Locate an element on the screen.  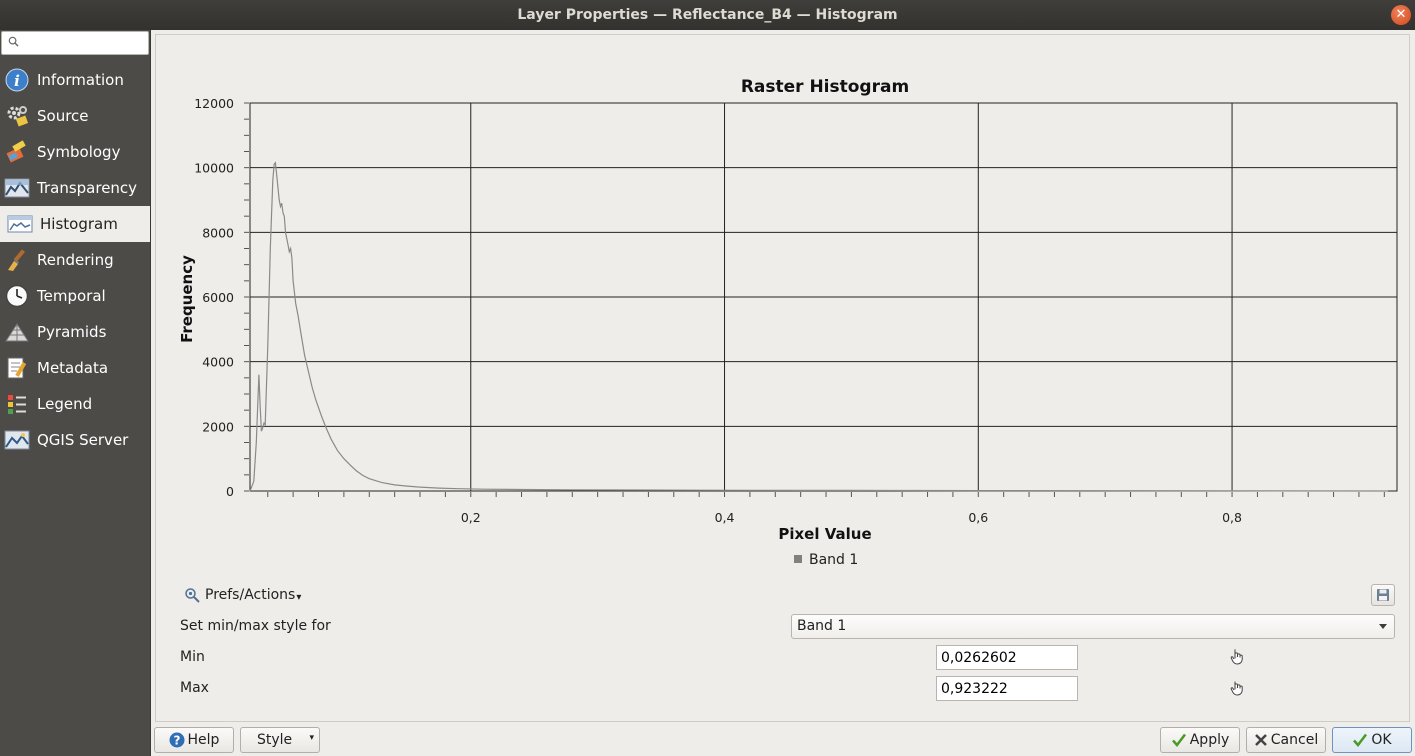
close-icon: ✕ is located at coordinates (1401, 14).